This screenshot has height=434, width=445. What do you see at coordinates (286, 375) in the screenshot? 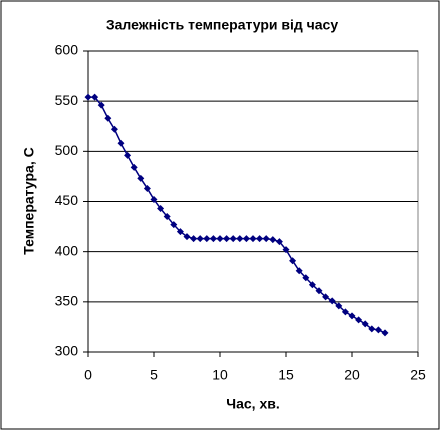
I see `x-tick-label: 15` at bounding box center [286, 375].